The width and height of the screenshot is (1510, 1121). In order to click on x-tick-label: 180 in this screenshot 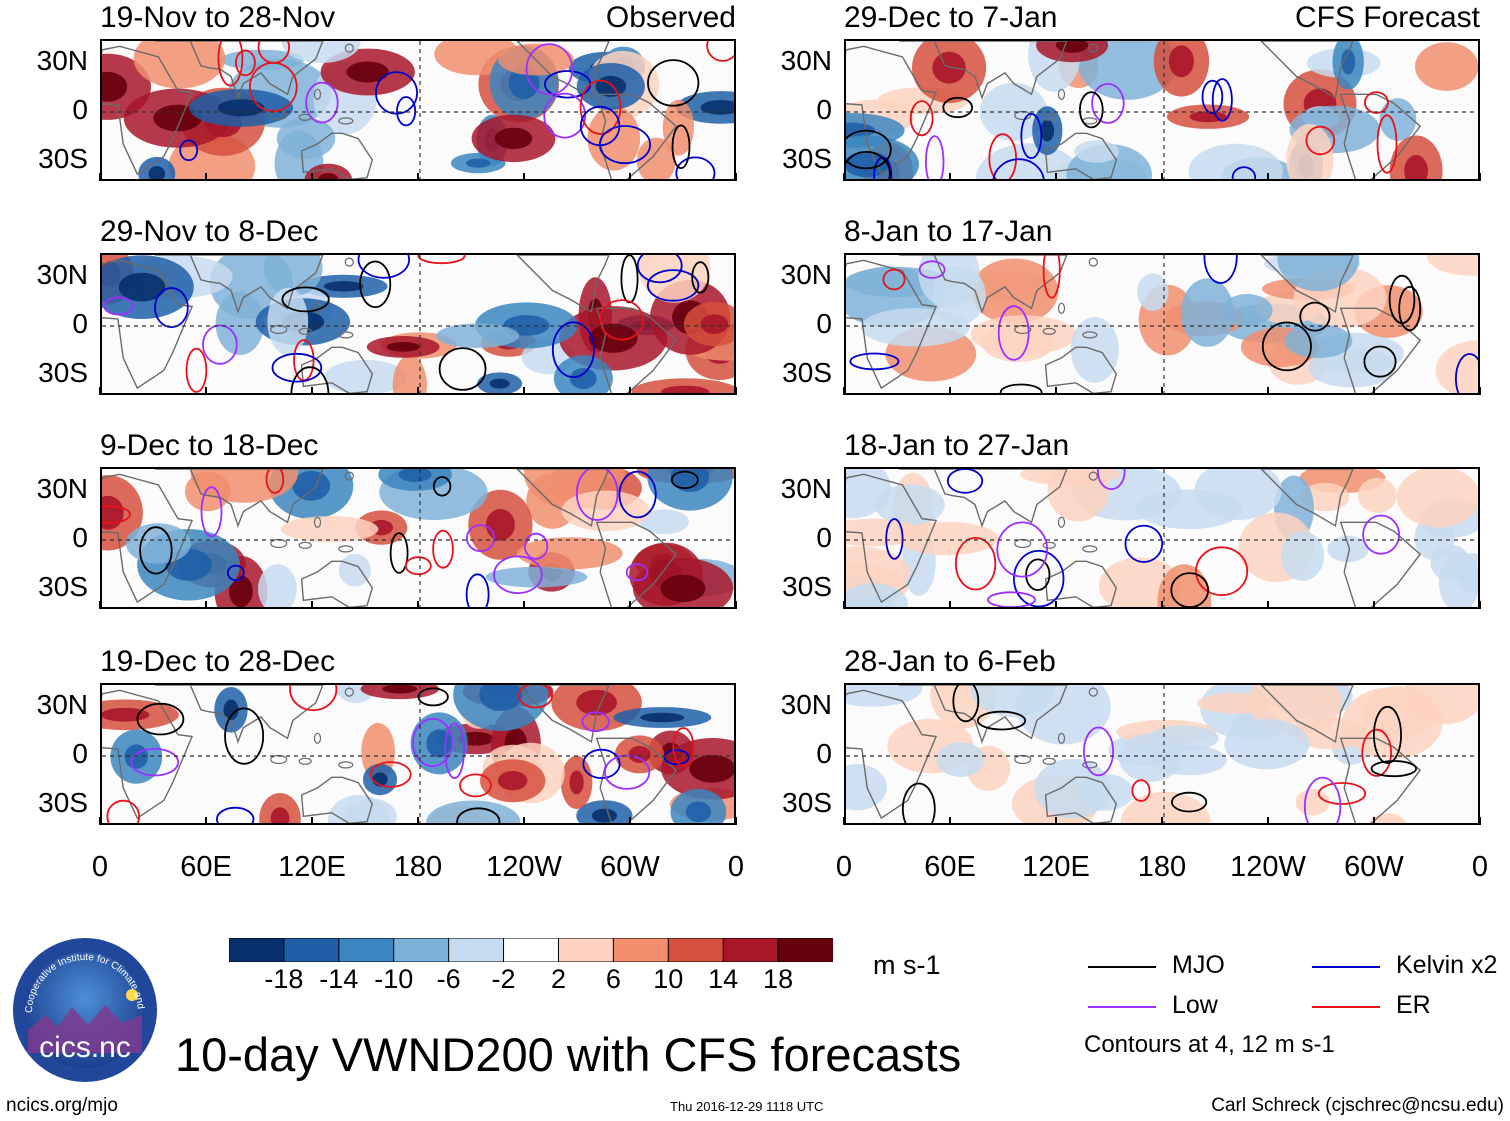, I will do `click(418, 867)`.